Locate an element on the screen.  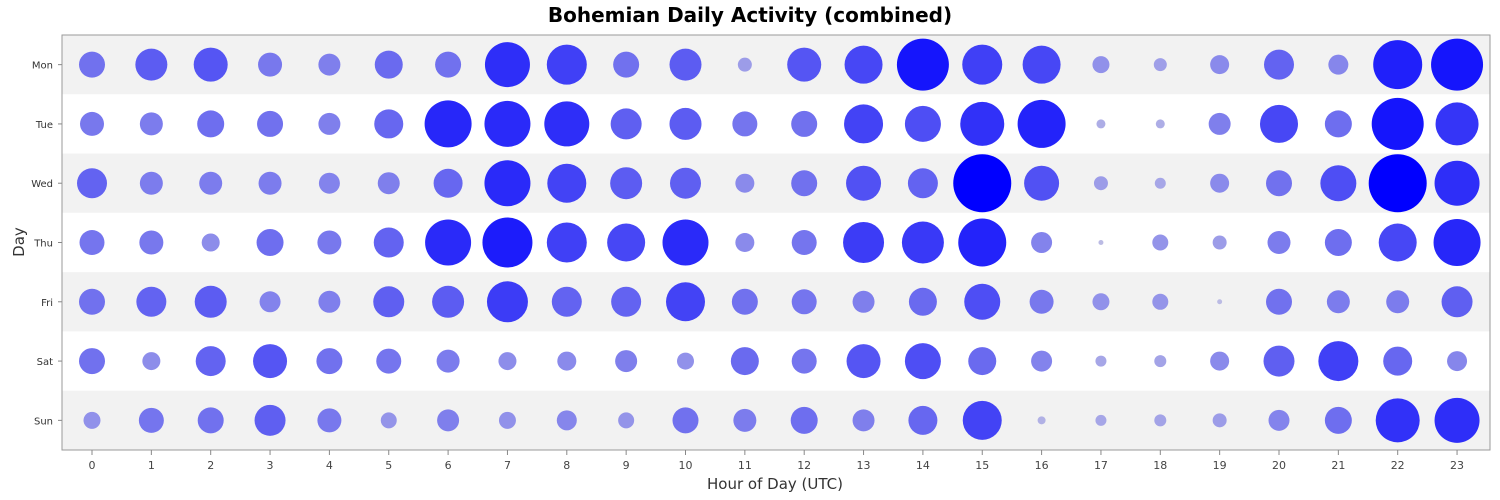
x-tick-label: 1 is located at coordinates (151, 465).